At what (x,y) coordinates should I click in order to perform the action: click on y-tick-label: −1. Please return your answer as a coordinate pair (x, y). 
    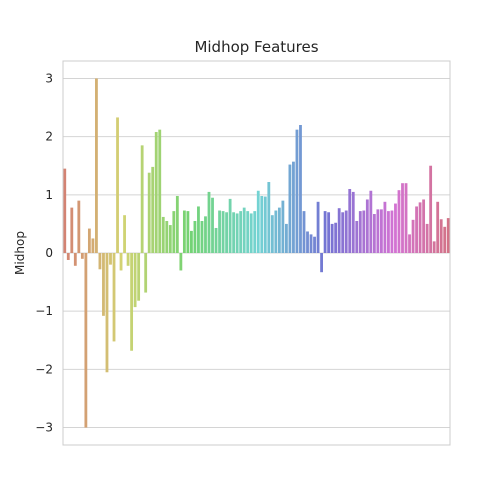
    Looking at the image, I should click on (44, 311).